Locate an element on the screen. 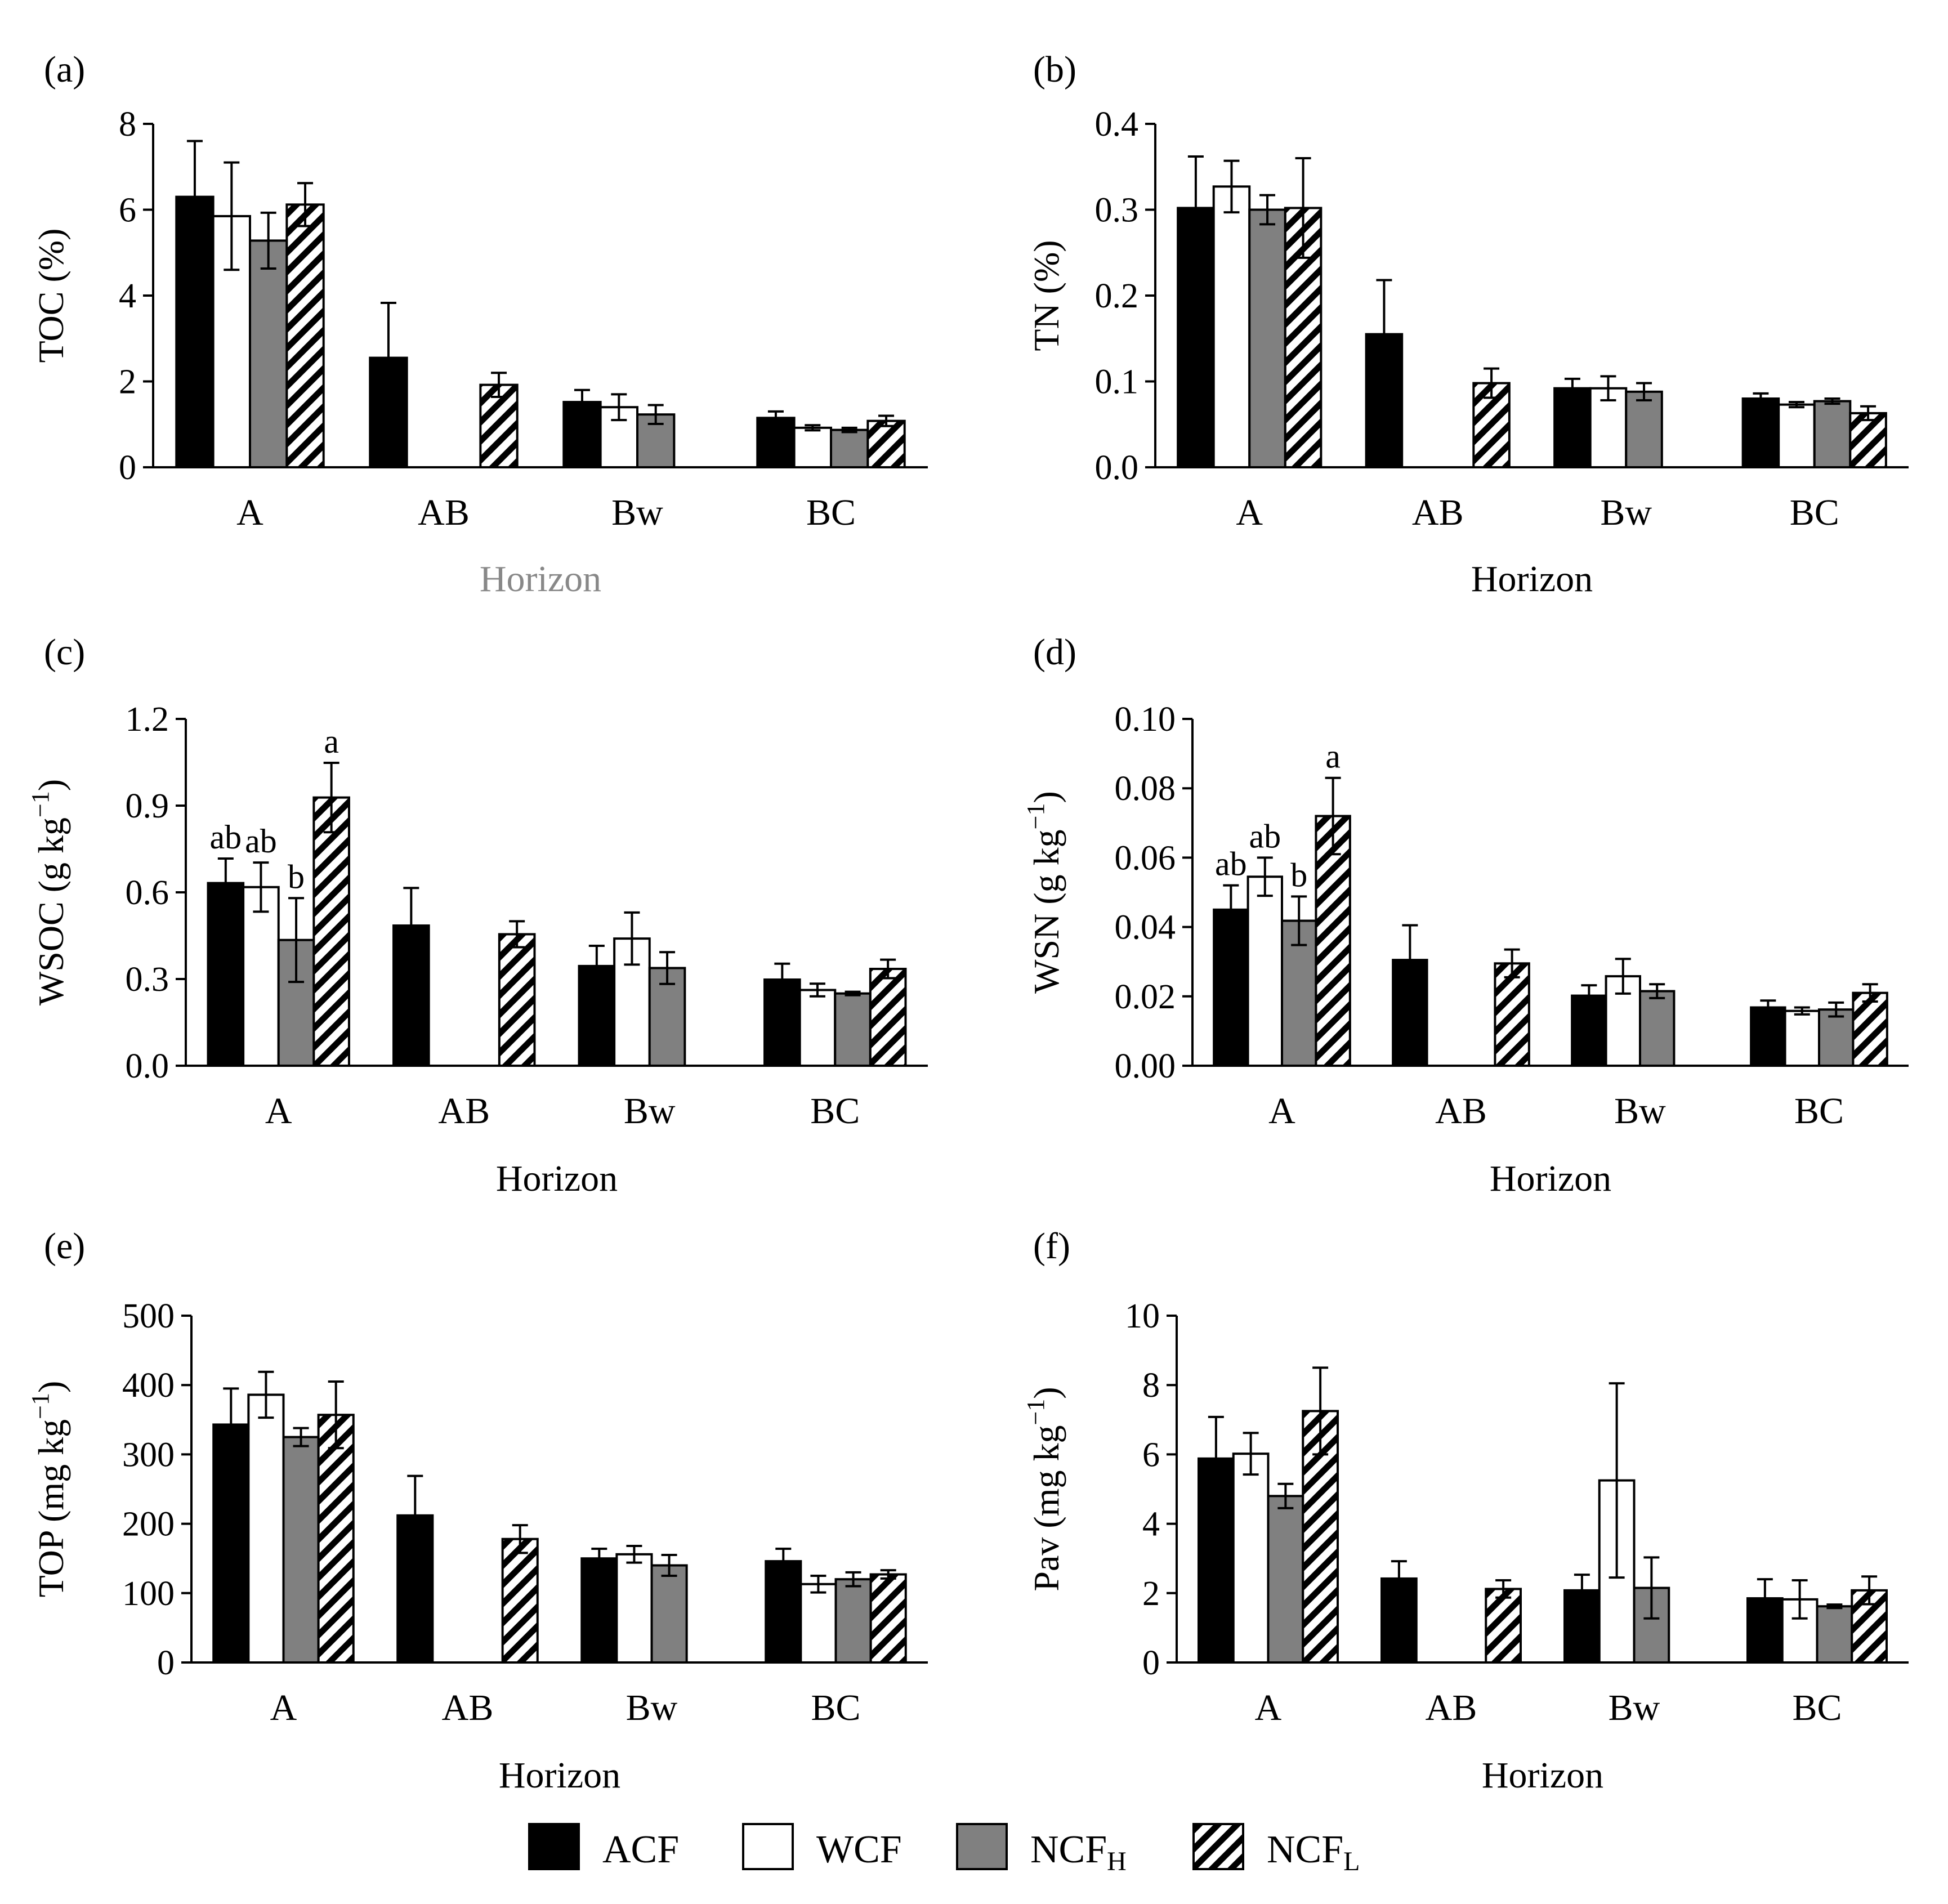 The width and height of the screenshot is (1948, 1904). panel-f-bar-ncfl-ab is located at coordinates (1503, 1626).